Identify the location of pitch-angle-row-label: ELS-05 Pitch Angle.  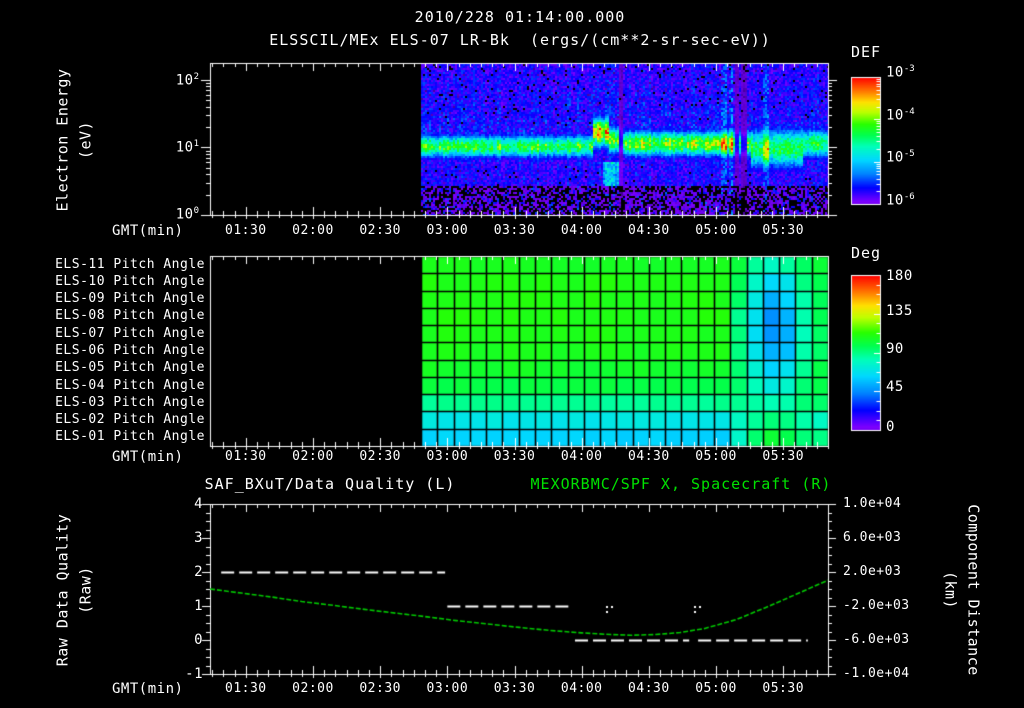
(130, 367).